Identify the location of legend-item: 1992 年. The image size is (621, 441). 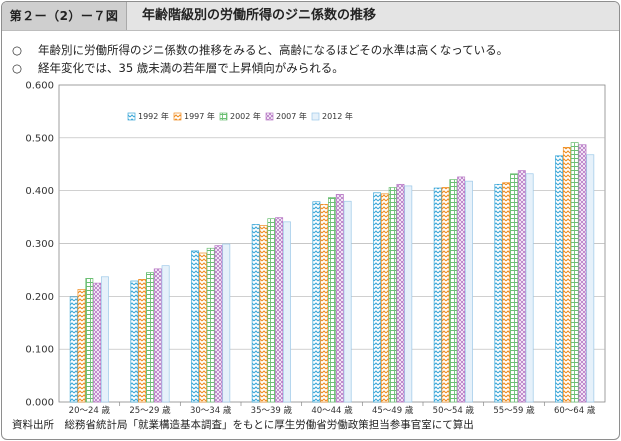
(148, 116).